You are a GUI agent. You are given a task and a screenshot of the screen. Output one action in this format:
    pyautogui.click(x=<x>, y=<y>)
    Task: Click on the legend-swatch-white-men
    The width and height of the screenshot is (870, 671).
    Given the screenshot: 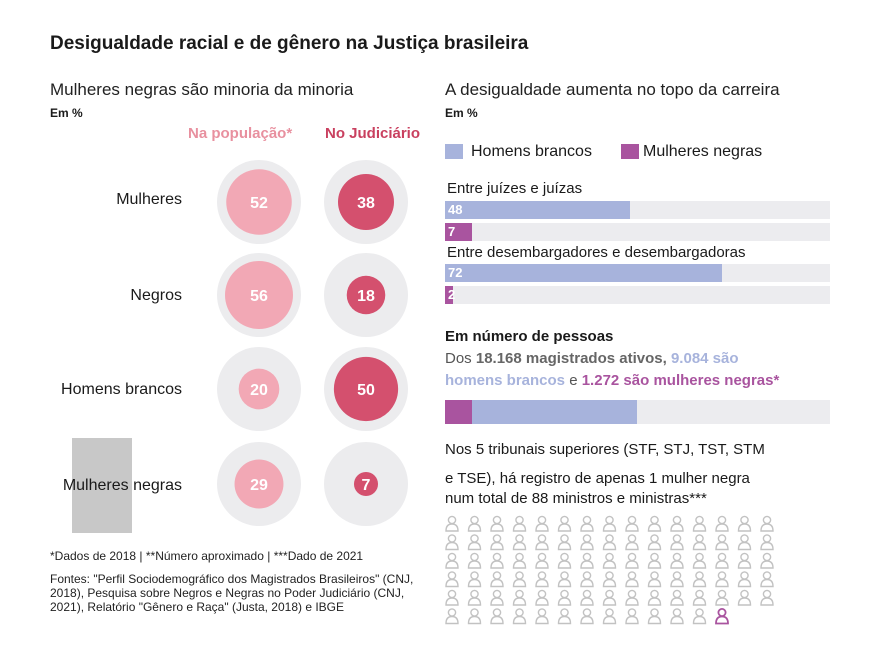 What is the action you would take?
    pyautogui.click(x=454, y=151)
    